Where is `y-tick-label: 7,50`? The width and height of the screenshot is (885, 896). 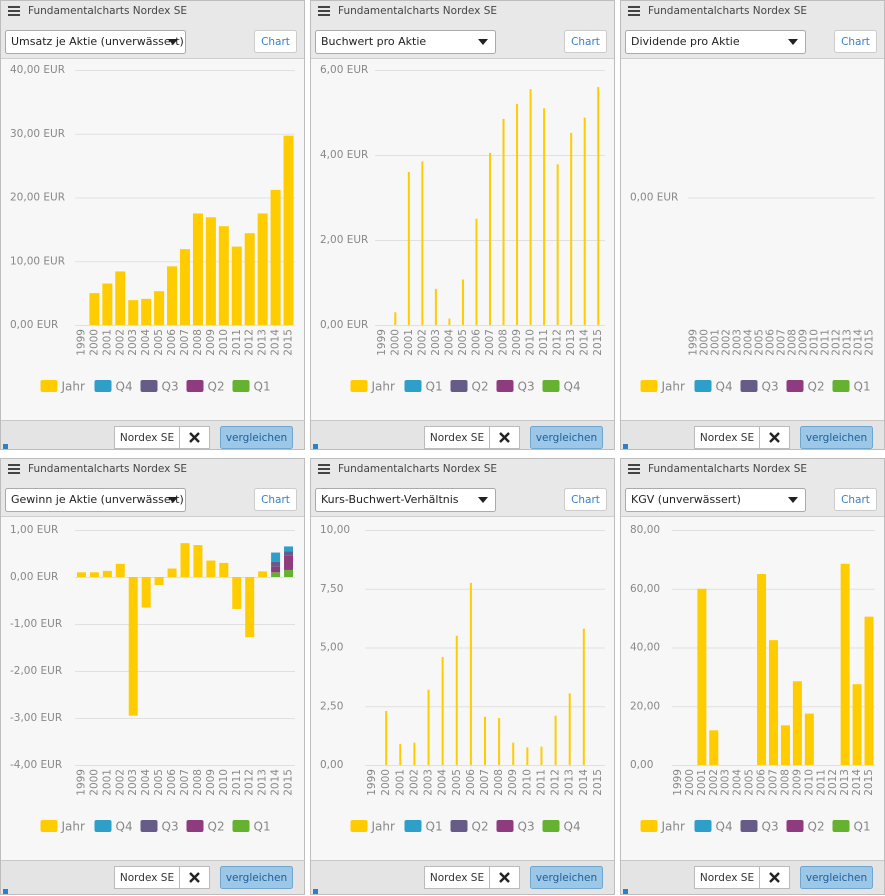 y-tick-label: 7,50 is located at coordinates (331, 589).